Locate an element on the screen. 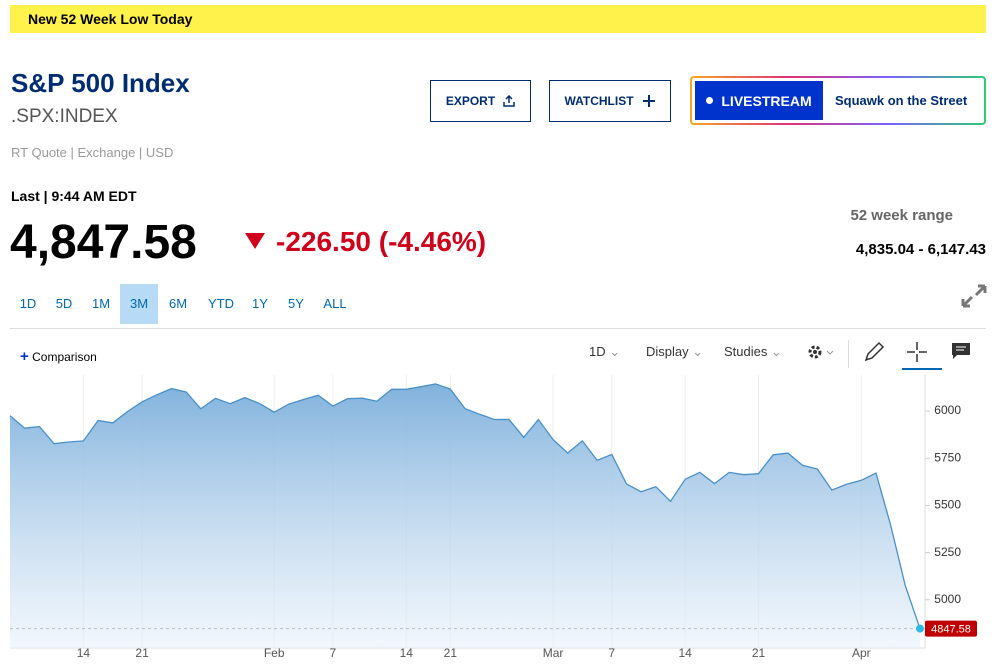 The height and width of the screenshot is (672, 1000). range-tab: 6M is located at coordinates (178, 303).